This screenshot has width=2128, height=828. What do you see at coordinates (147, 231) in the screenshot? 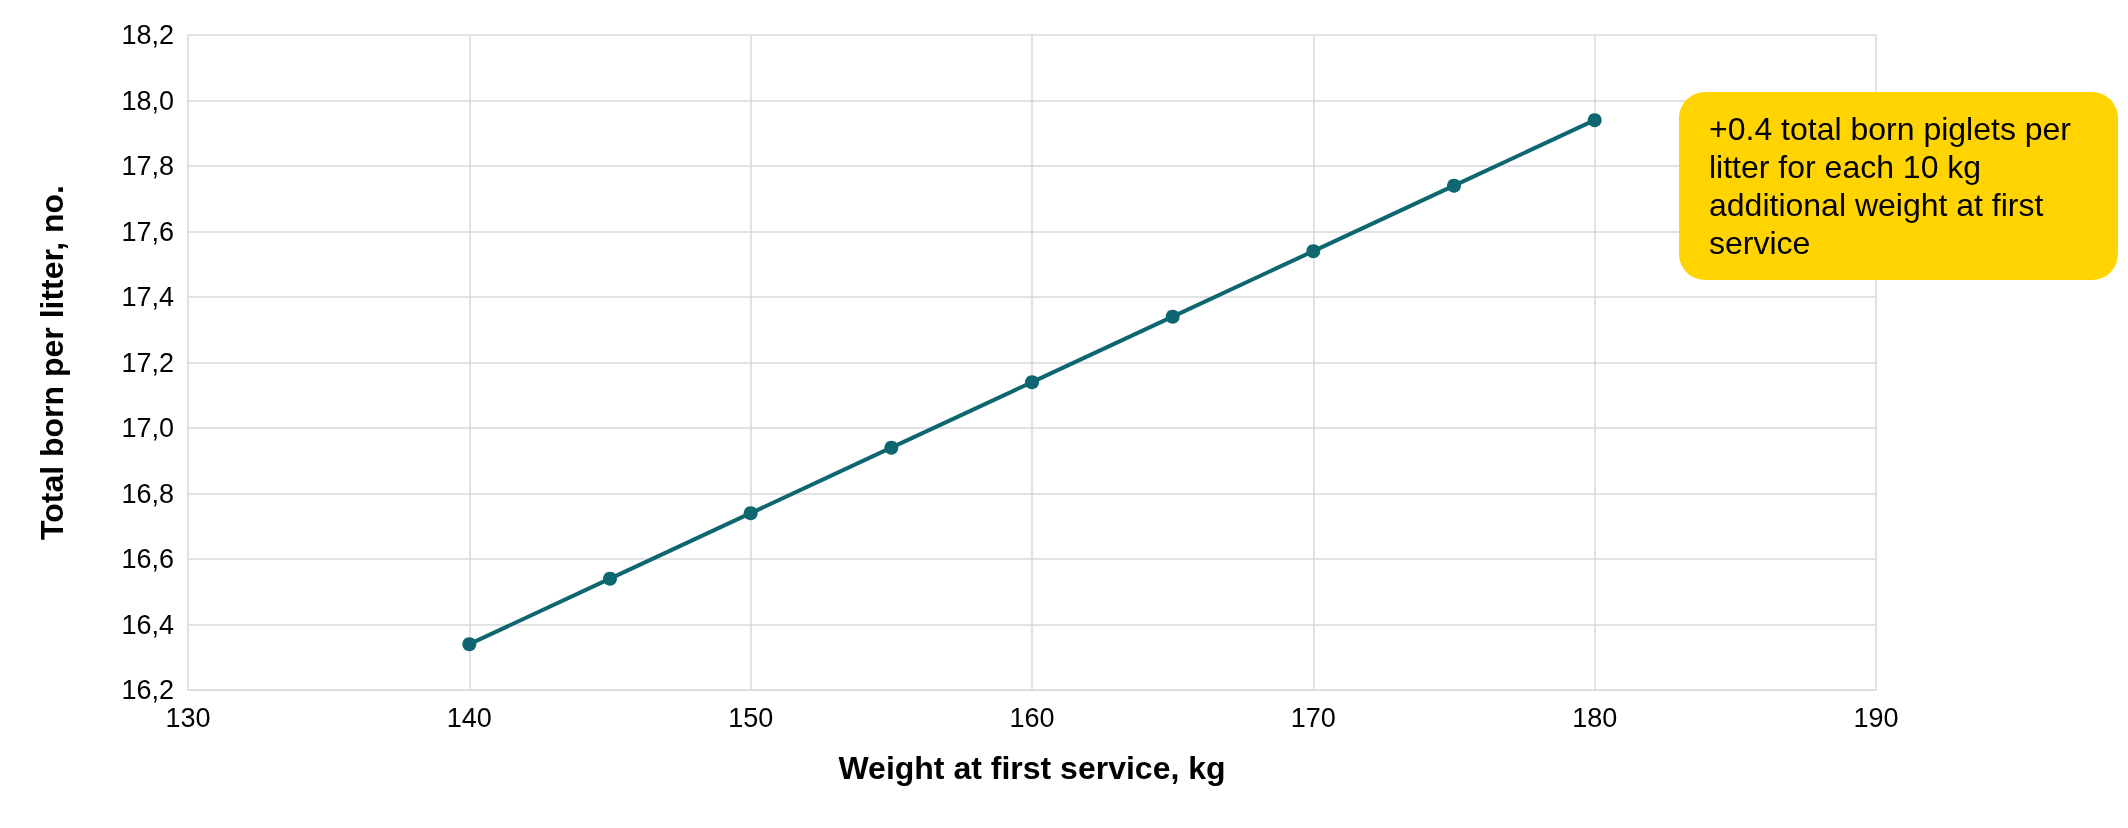
I see `y-tick-label: 17,6` at bounding box center [147, 231].